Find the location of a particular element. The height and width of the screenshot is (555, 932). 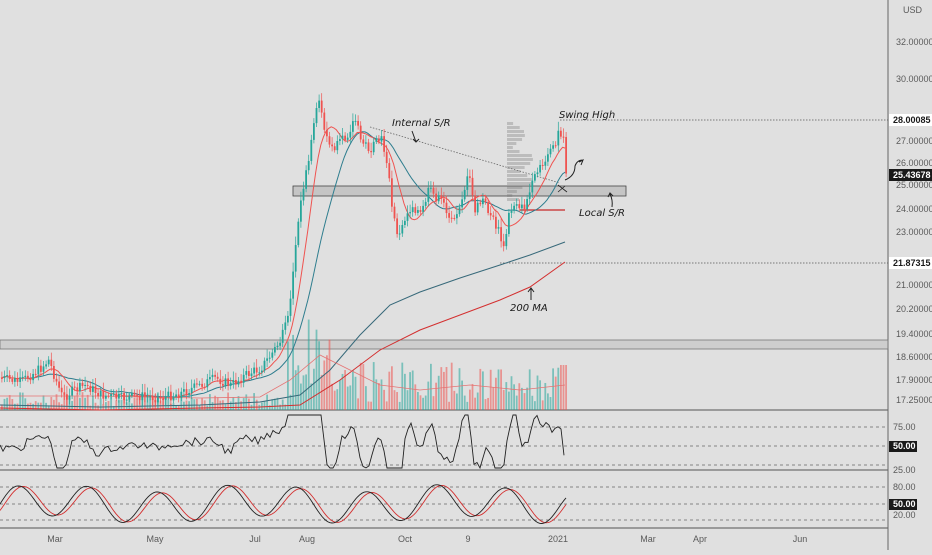

volume-bars is located at coordinates (284, 364).